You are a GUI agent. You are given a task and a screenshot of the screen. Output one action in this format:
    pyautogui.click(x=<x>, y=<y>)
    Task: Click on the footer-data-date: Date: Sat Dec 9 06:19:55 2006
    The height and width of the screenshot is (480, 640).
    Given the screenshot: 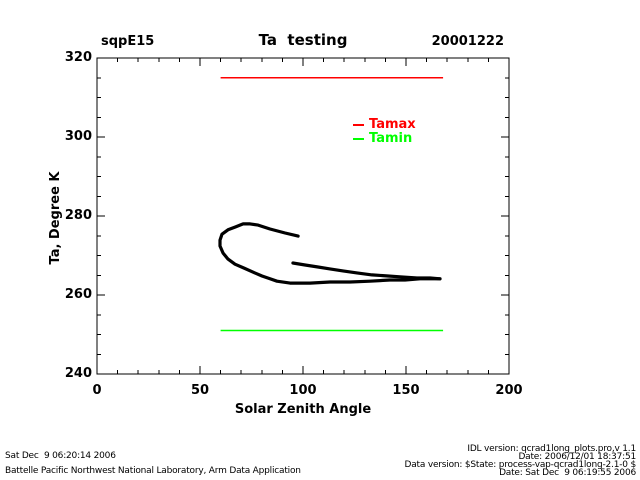 What is the action you would take?
    pyautogui.click(x=567, y=473)
    